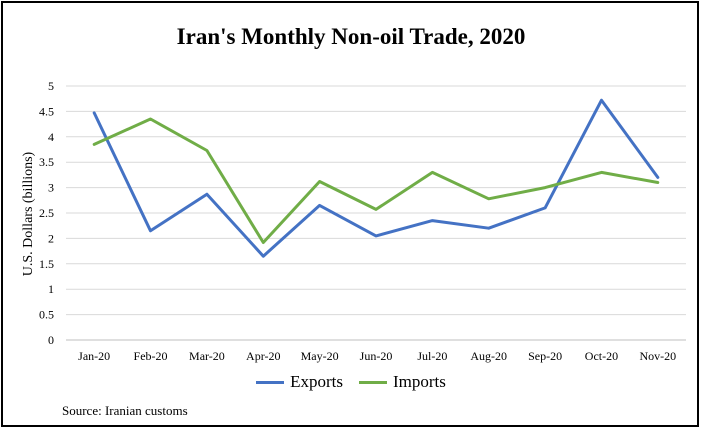  What do you see at coordinates (419, 381) in the screenshot?
I see `legend-label-imports: Imports` at bounding box center [419, 381].